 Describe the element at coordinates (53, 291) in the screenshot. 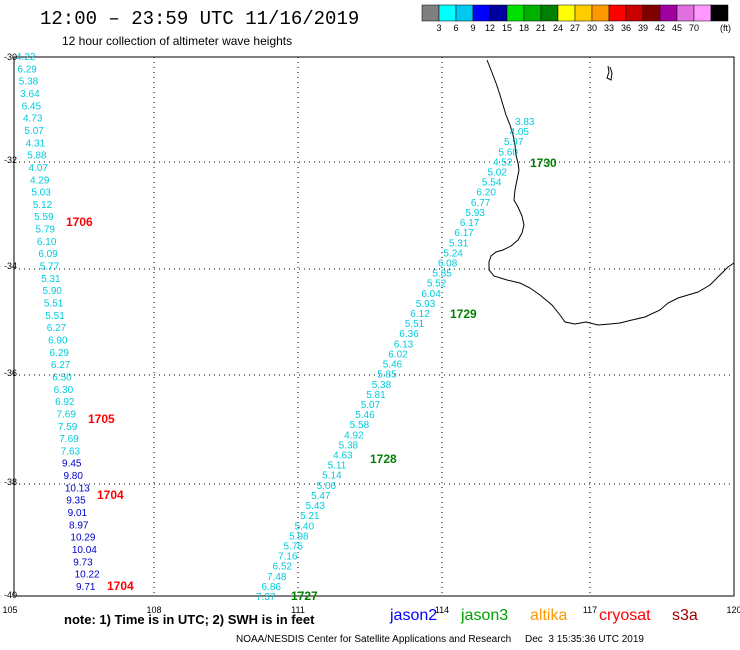

I see `wave-height-value: 5.90` at that location.